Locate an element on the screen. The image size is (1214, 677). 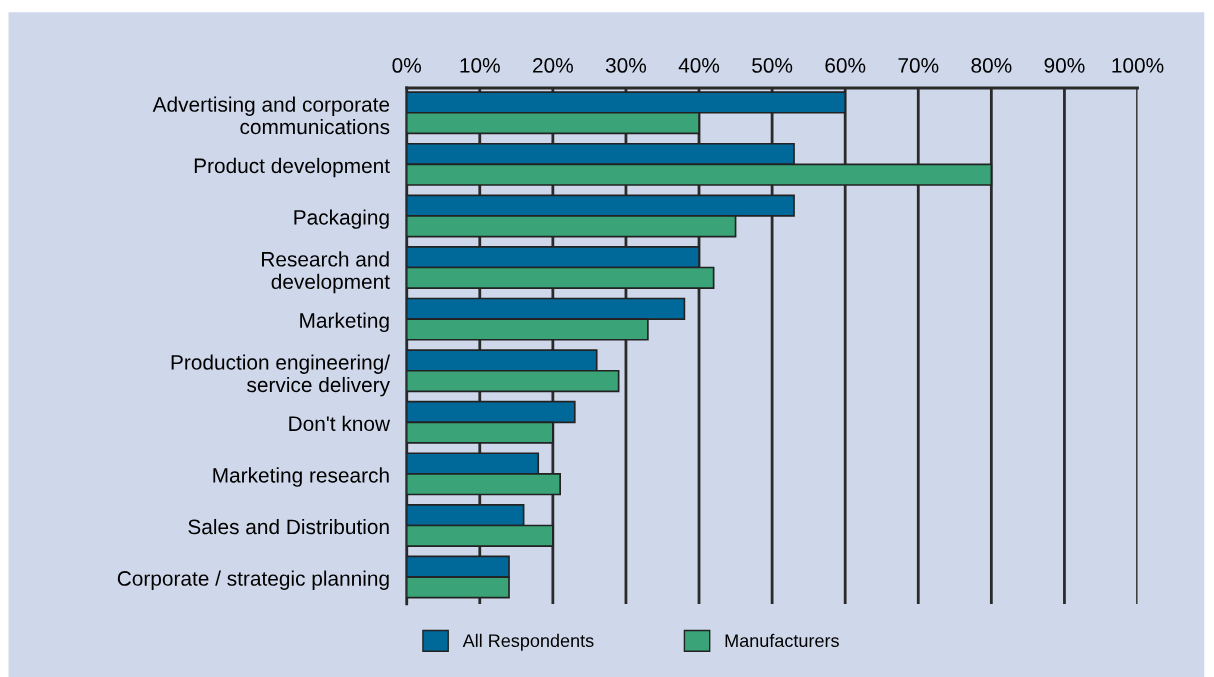
x-tick-label: 0% is located at coordinates (406, 65).